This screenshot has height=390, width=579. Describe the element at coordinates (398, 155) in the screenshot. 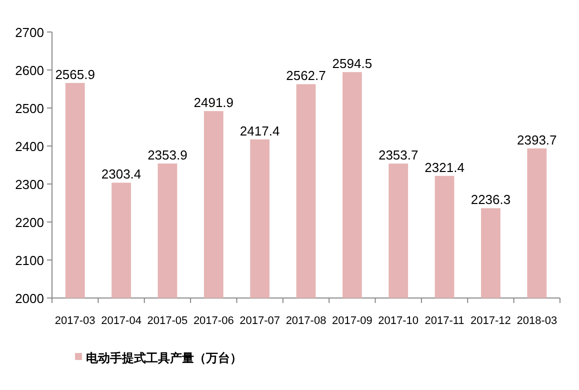

I see `data-label: 2353.7` at that location.